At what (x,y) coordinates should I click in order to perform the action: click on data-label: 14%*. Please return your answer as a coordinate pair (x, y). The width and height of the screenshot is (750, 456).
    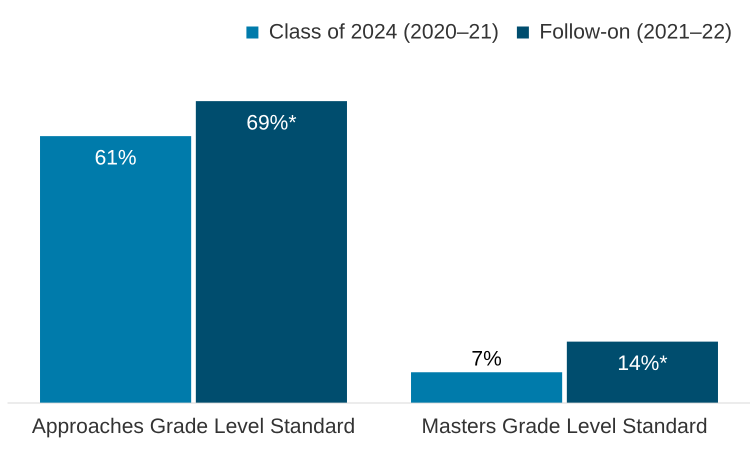
    Looking at the image, I should click on (642, 363).